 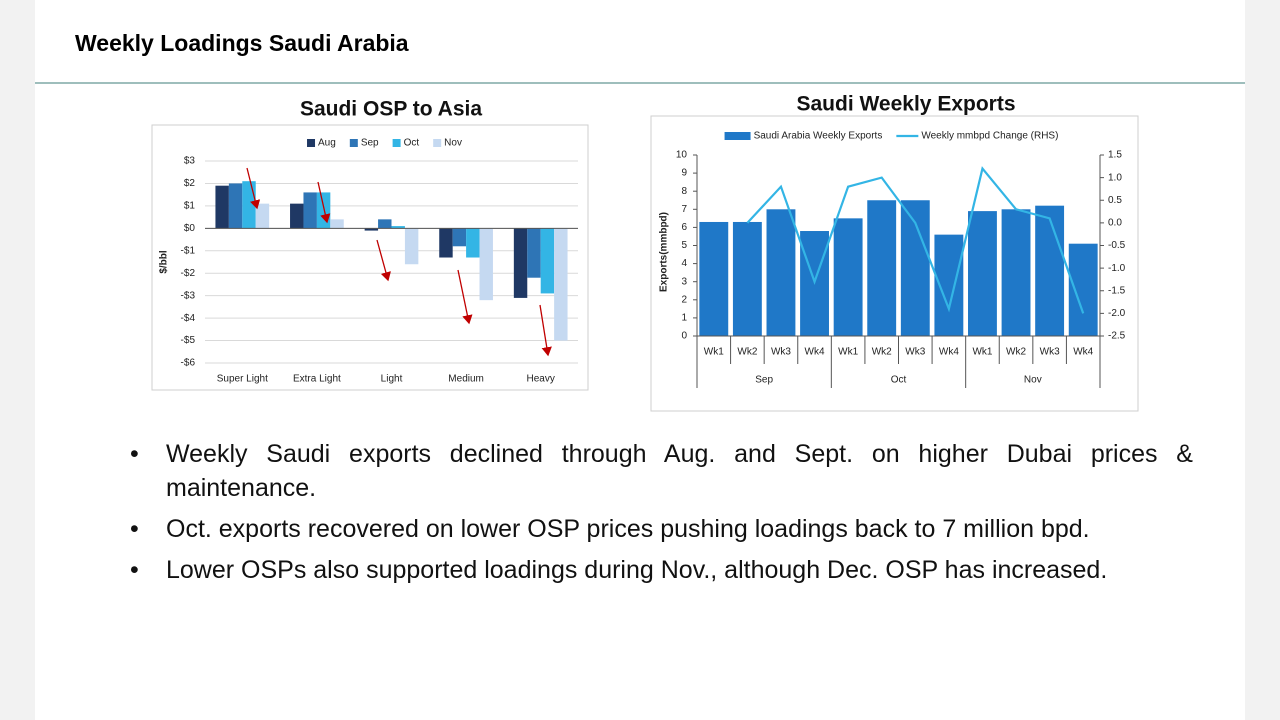 I want to click on y2-tick-label: -0.5, so click(x=1117, y=245).